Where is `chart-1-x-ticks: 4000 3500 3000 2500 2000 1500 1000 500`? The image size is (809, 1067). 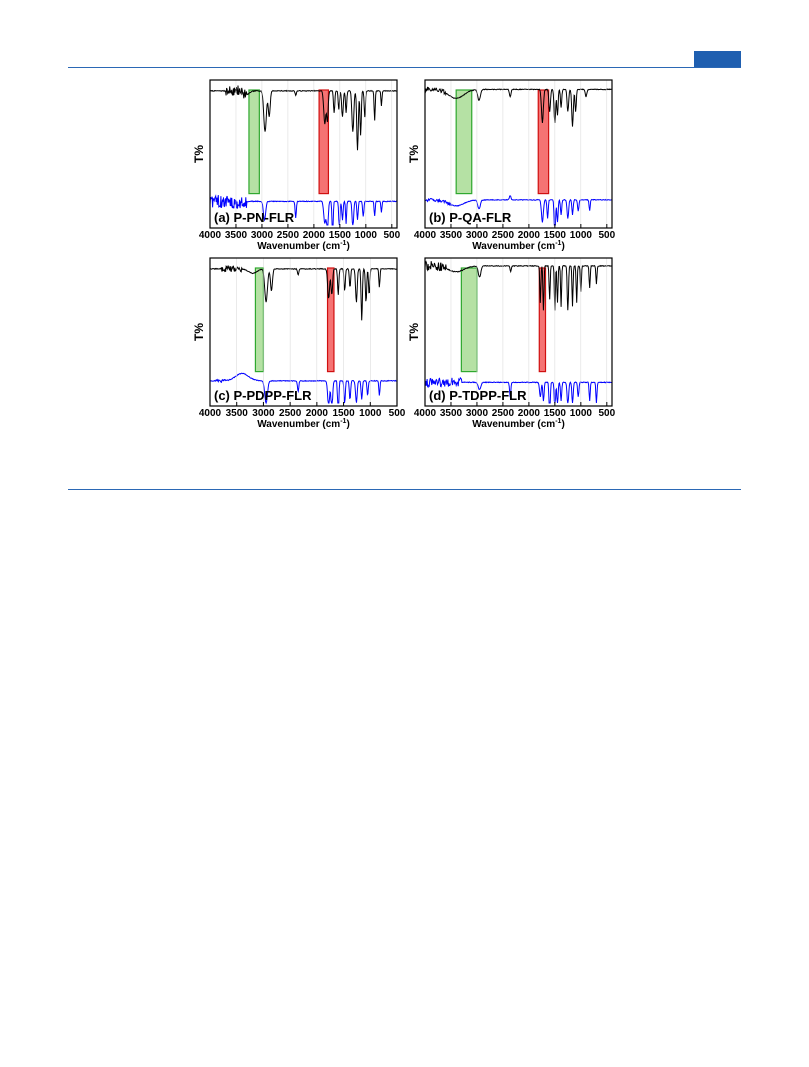
chart-1-x-ticks: 4000 3500 3000 2500 2000 1500 1000 500 is located at coordinates (515, 232).